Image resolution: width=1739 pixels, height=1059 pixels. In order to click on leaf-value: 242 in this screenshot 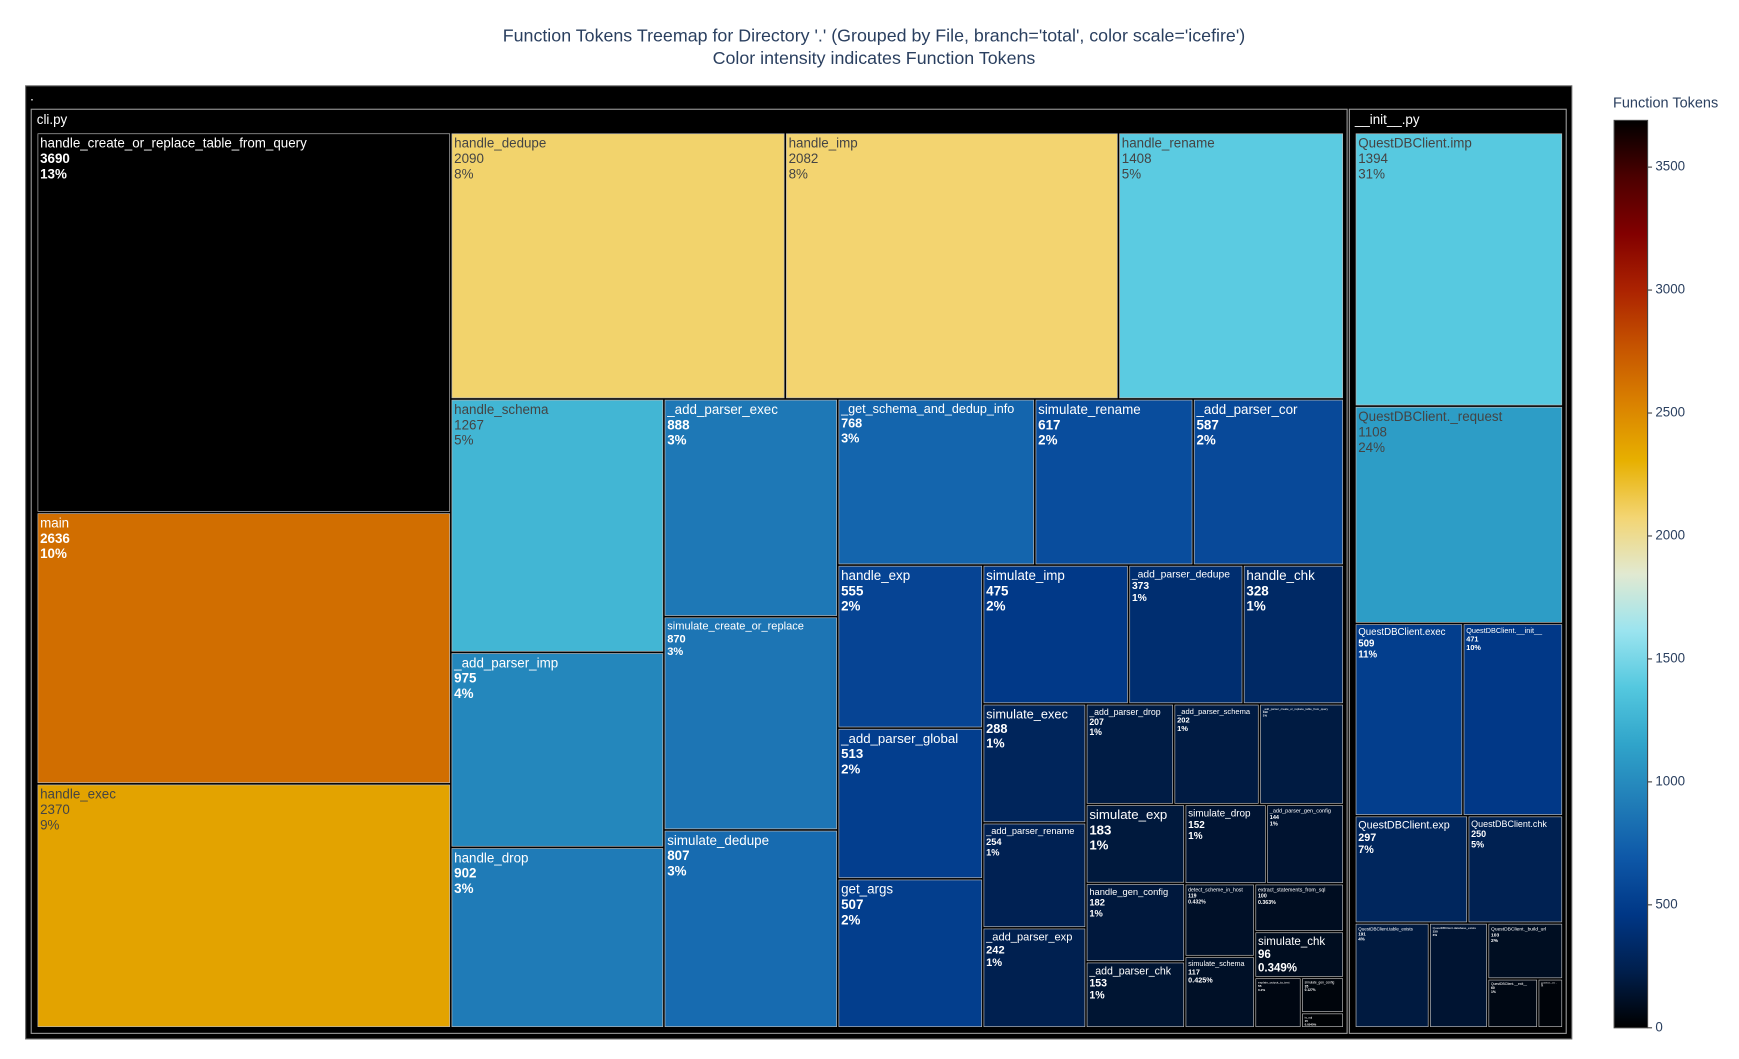, I will do `click(995, 950)`.